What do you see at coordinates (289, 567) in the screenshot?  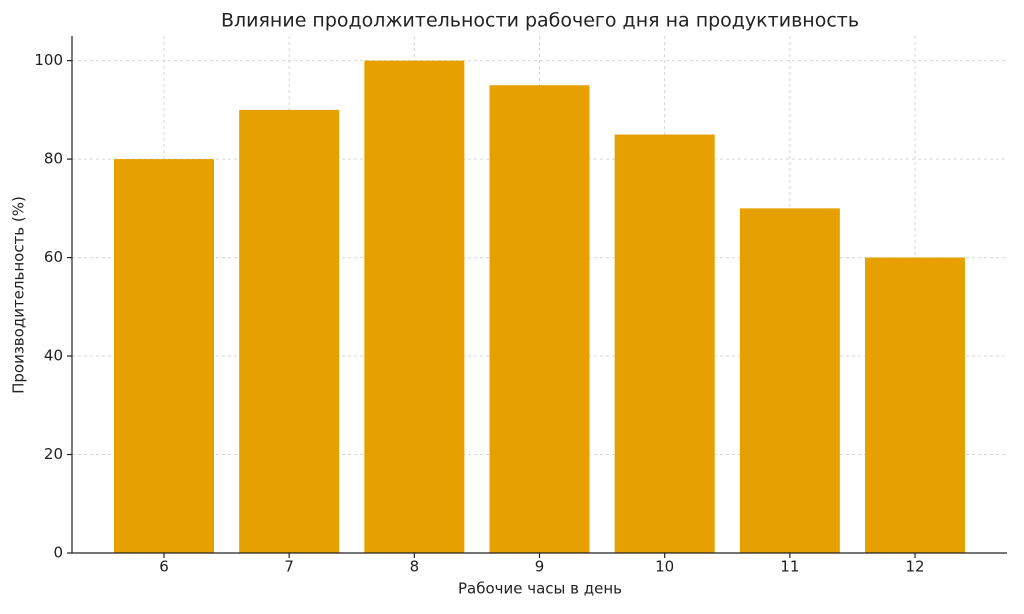 I see `x-tick-label: 7` at bounding box center [289, 567].